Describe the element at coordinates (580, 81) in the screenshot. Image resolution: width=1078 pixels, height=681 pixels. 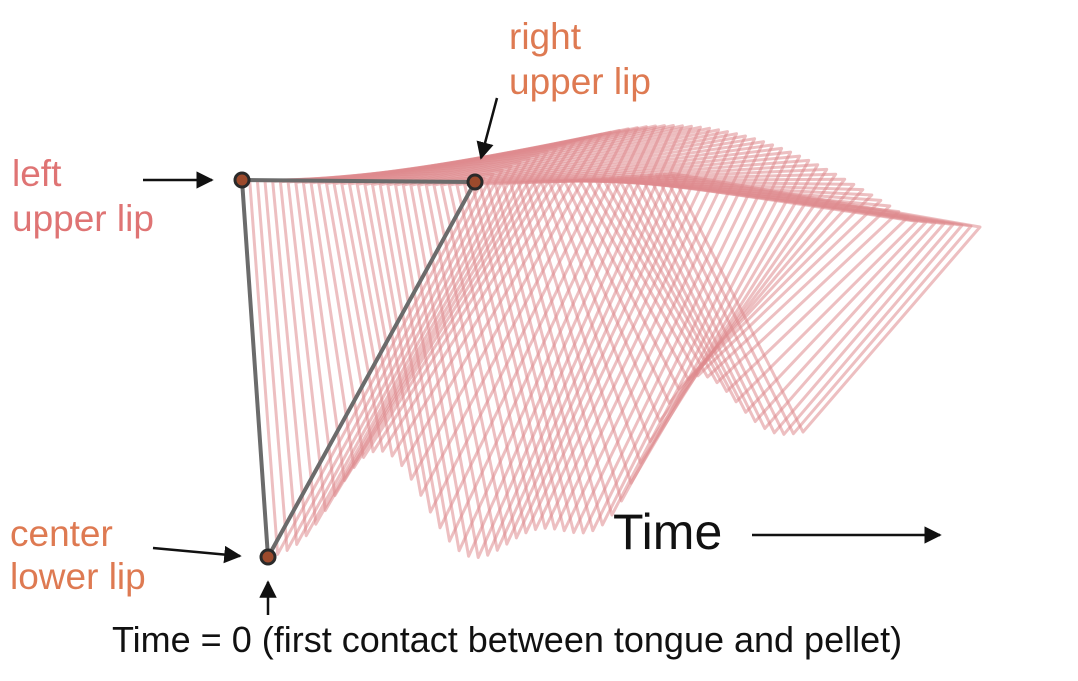
I see `right-upper-lip-label-line2: upper lip` at that location.